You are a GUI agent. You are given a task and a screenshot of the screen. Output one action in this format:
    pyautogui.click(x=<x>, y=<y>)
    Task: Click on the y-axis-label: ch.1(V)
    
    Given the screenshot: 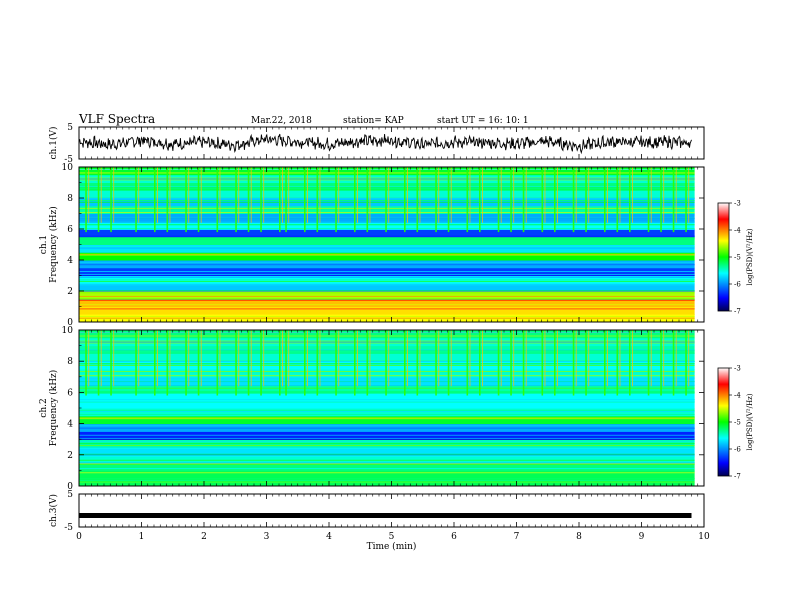 What is the action you would take?
    pyautogui.click(x=53, y=143)
    